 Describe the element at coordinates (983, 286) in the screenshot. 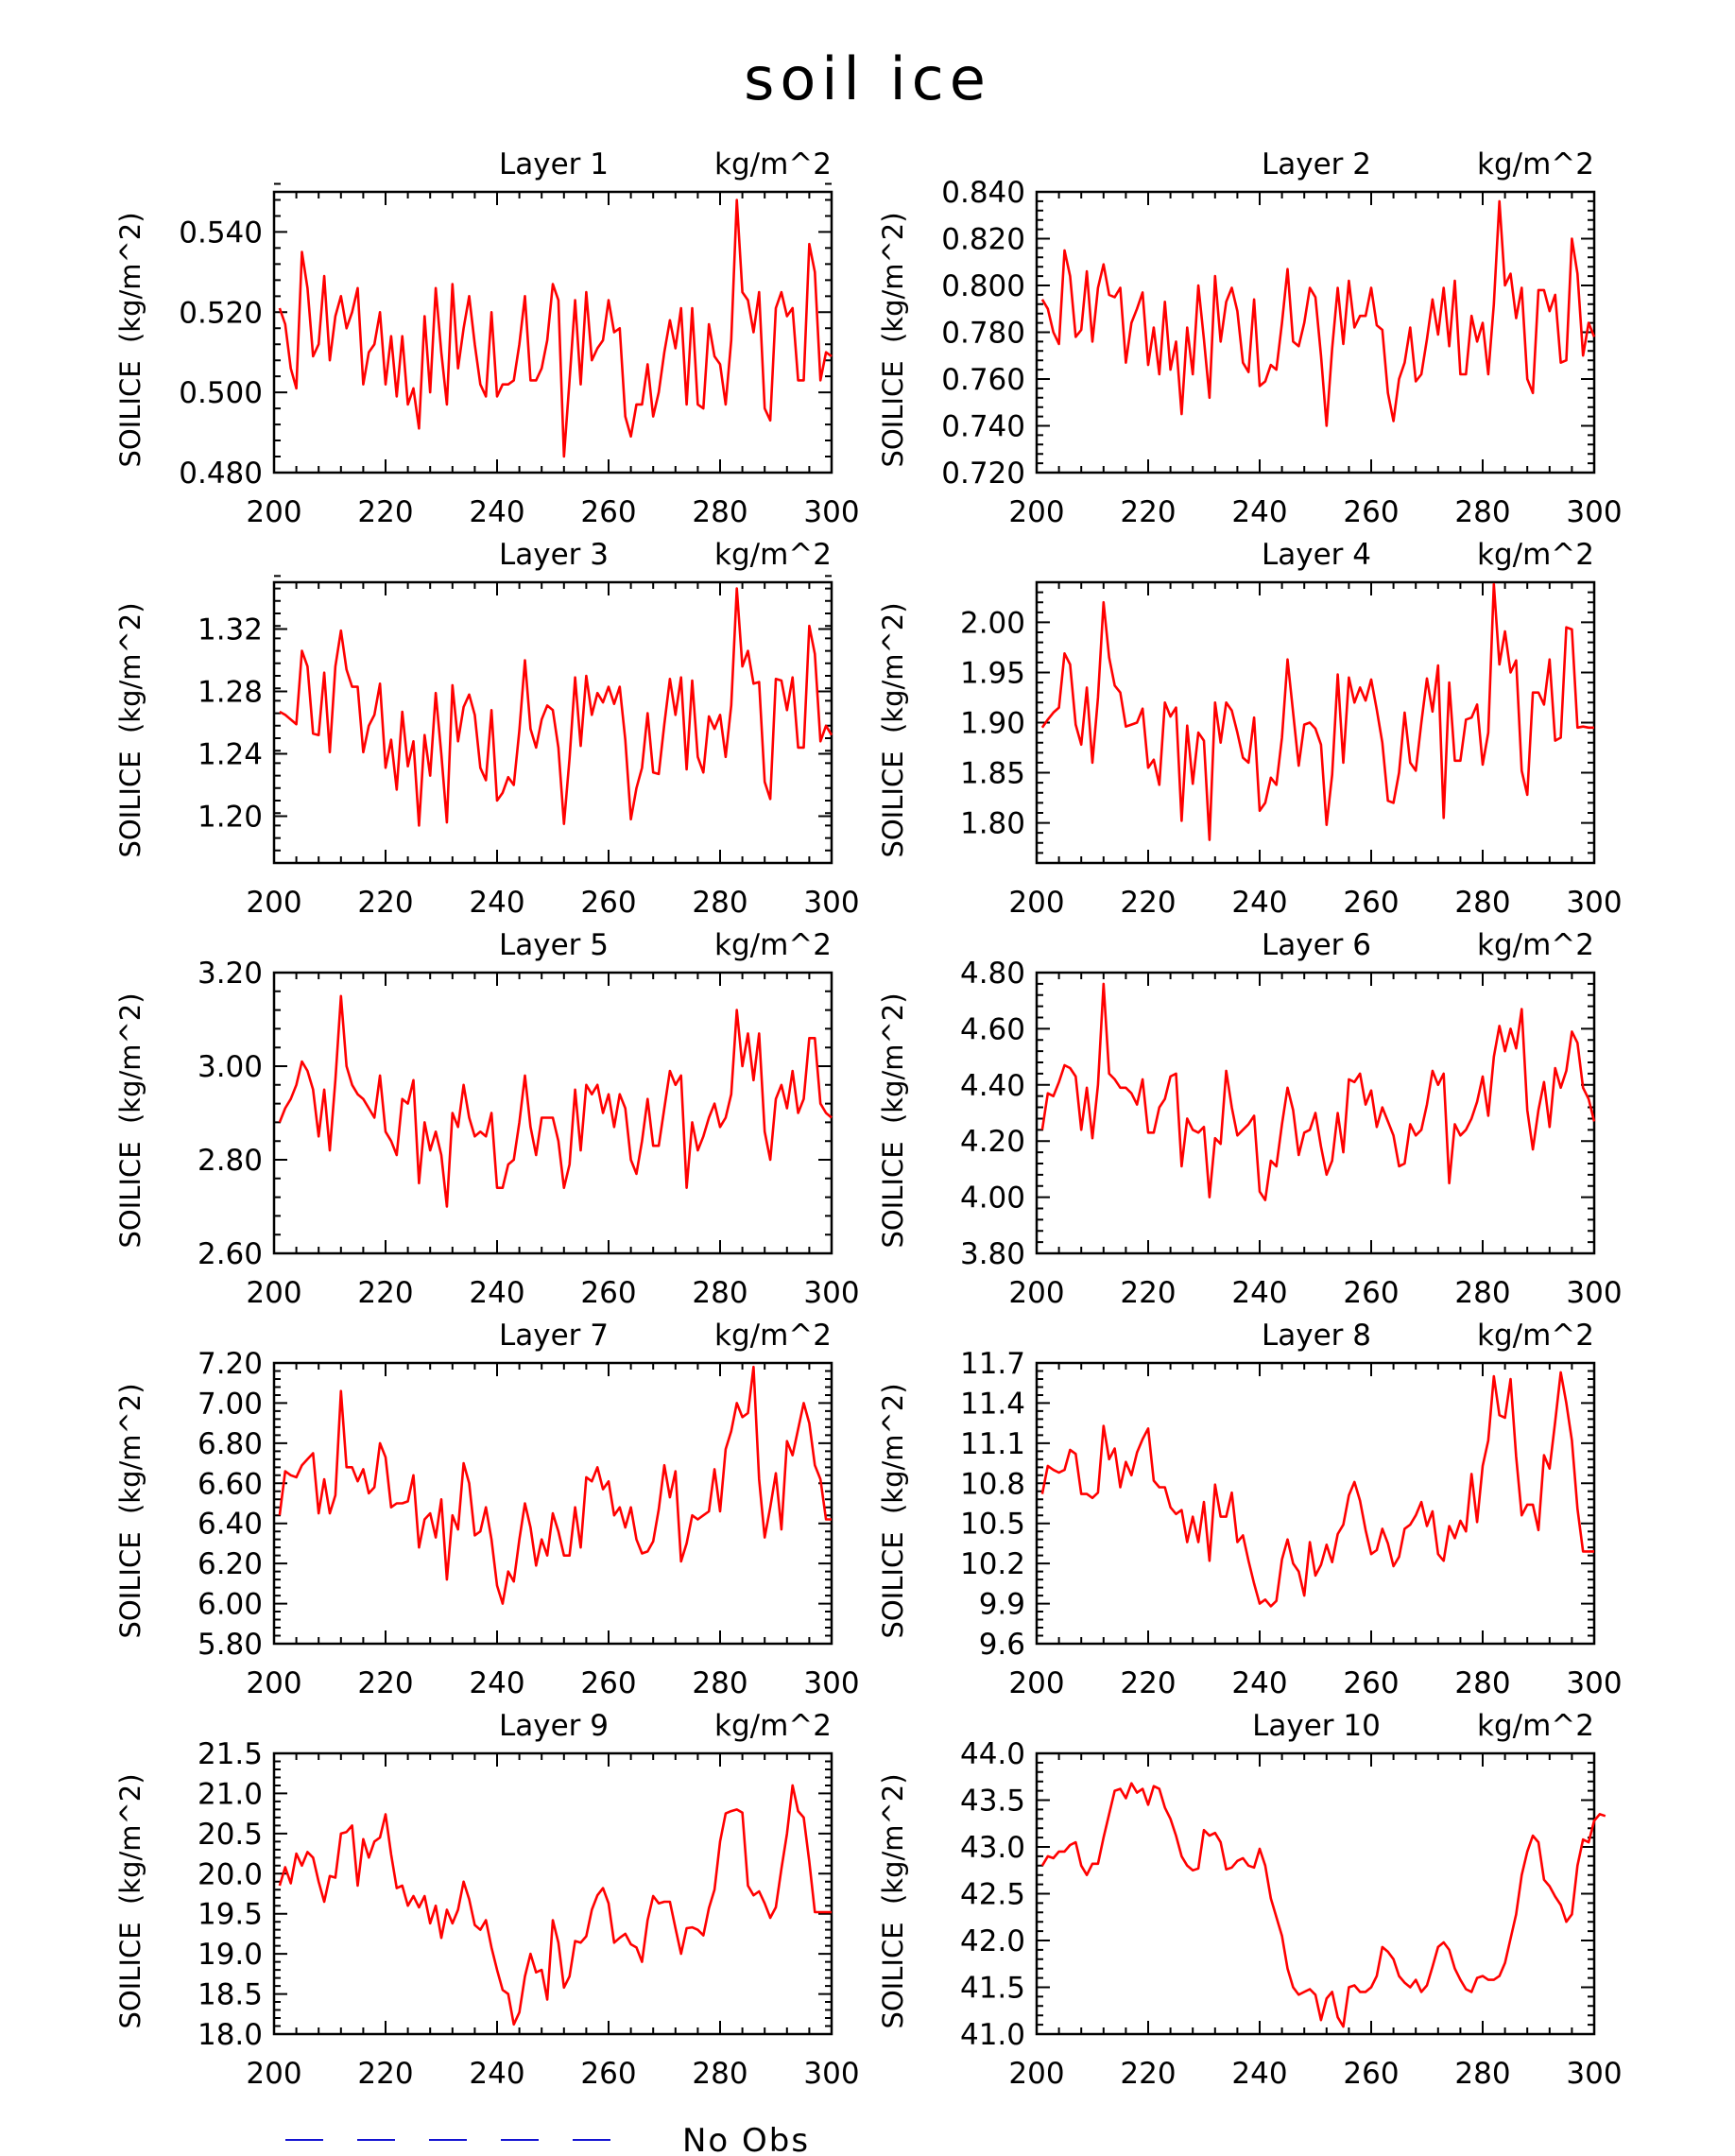

I see `y-tick-label: 0.800` at that location.